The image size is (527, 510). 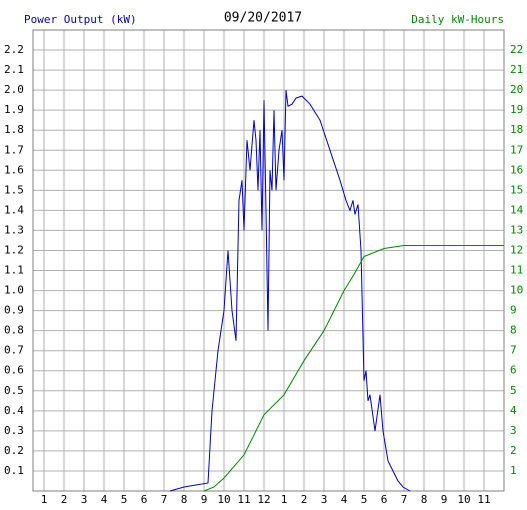 I want to click on y-tick-label: 0.1, so click(x=14, y=470).